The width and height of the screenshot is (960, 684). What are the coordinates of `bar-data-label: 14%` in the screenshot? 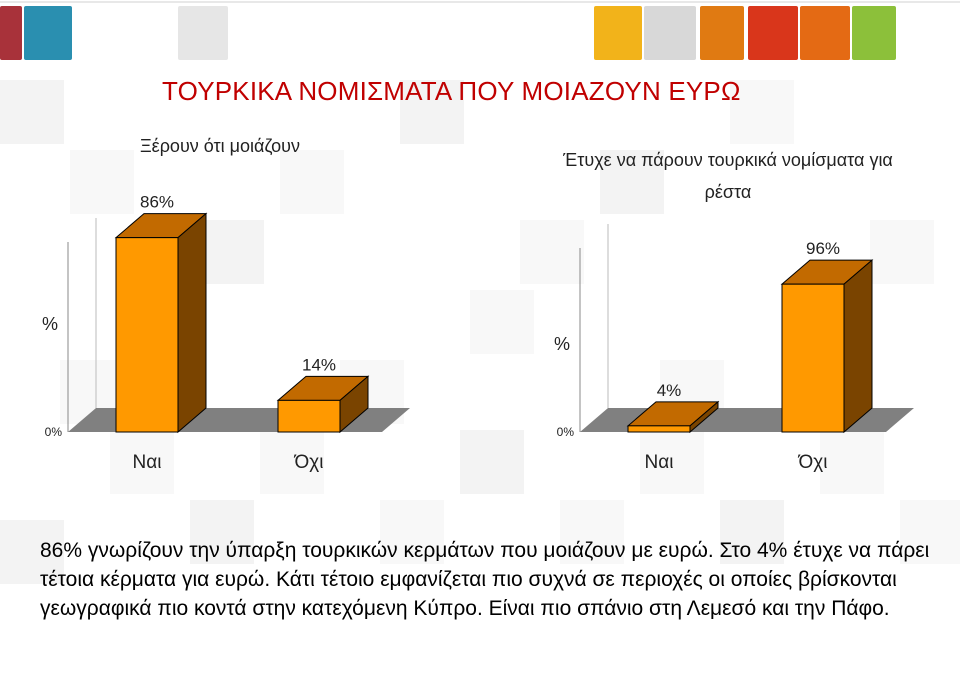 It's located at (319, 364).